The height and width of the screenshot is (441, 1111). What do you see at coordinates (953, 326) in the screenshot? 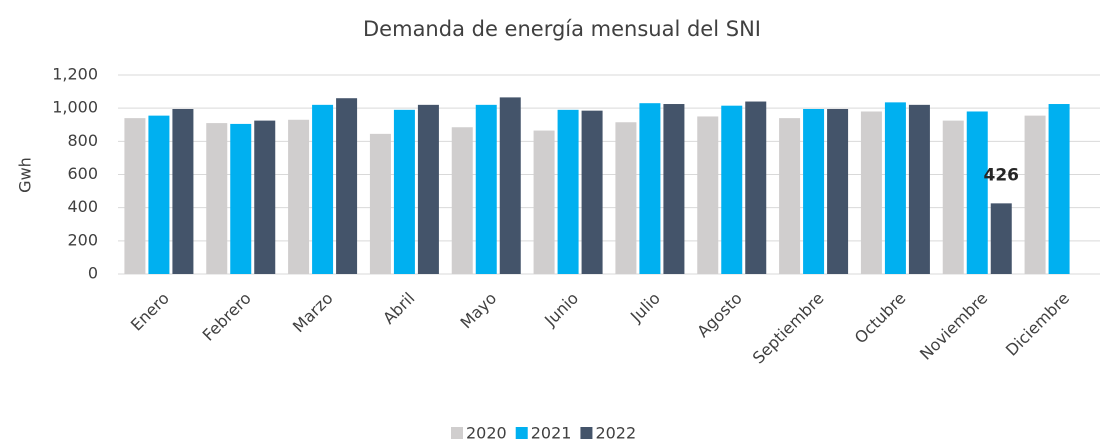
I see `x-tick-label: Noviembre` at bounding box center [953, 326].